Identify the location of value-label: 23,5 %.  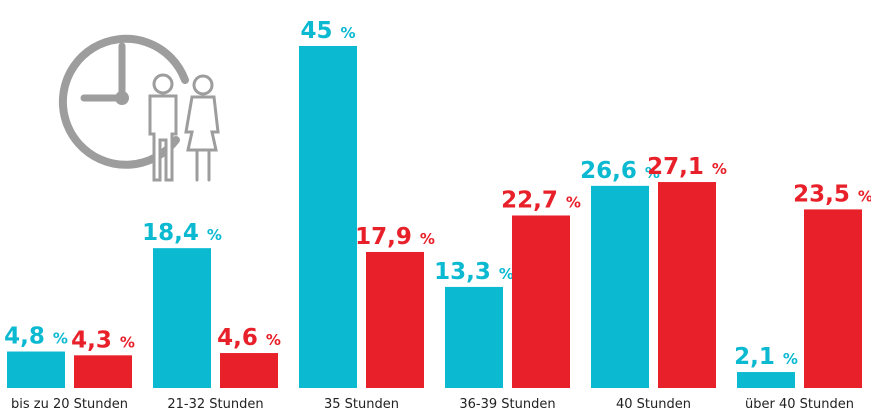
(832, 194).